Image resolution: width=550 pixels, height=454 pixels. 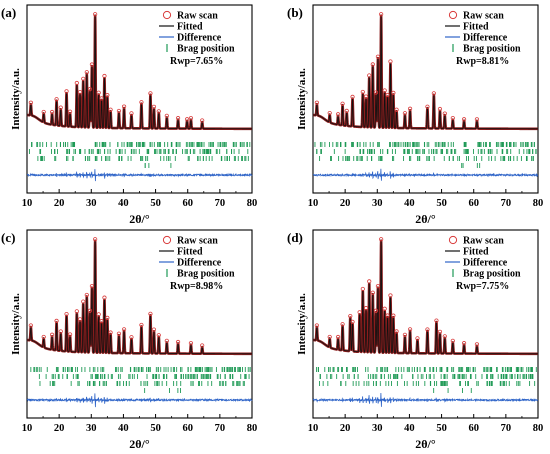 I want to click on rwp-value: Rwp=8.98%, so click(x=196, y=286).